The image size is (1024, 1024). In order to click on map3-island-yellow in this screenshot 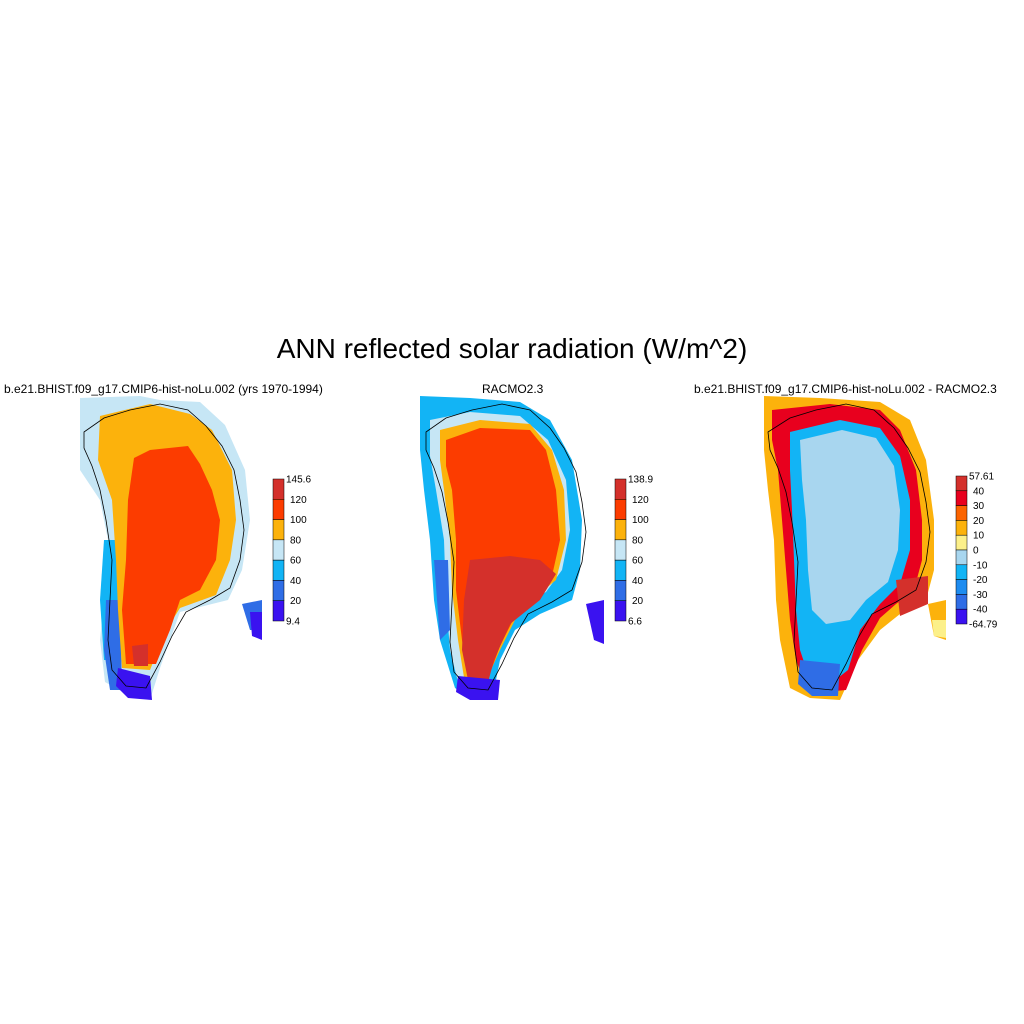, I will do `click(939, 629)`.